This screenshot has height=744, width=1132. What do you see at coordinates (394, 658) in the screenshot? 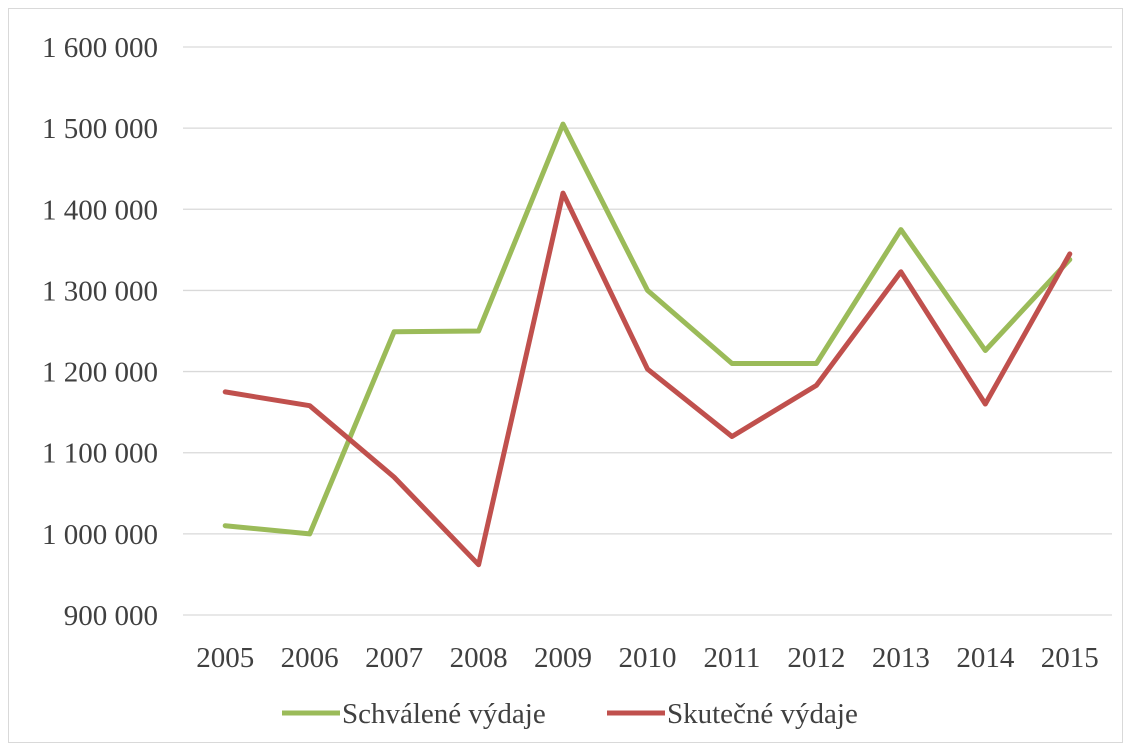
I see `x-tick-label: 2007` at bounding box center [394, 658].